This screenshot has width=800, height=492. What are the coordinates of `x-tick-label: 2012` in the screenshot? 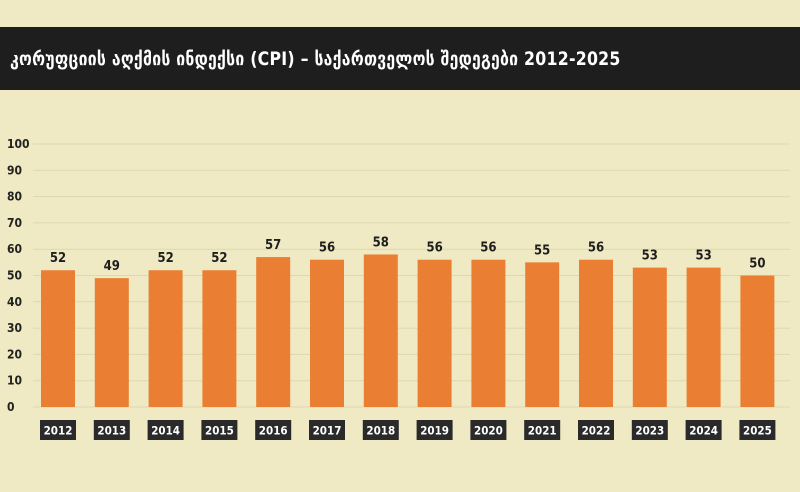 It's located at (58, 431).